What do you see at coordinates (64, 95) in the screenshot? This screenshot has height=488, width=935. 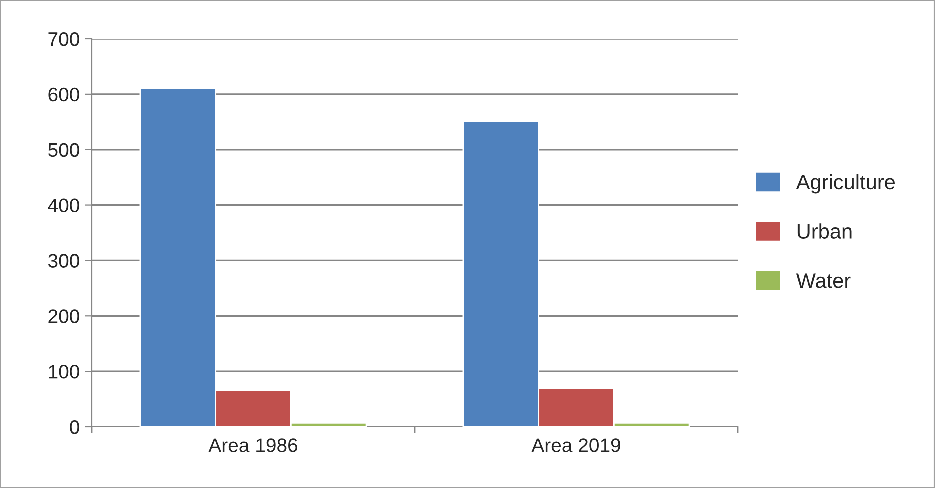 I see `y-tick-label: 600` at bounding box center [64, 95].